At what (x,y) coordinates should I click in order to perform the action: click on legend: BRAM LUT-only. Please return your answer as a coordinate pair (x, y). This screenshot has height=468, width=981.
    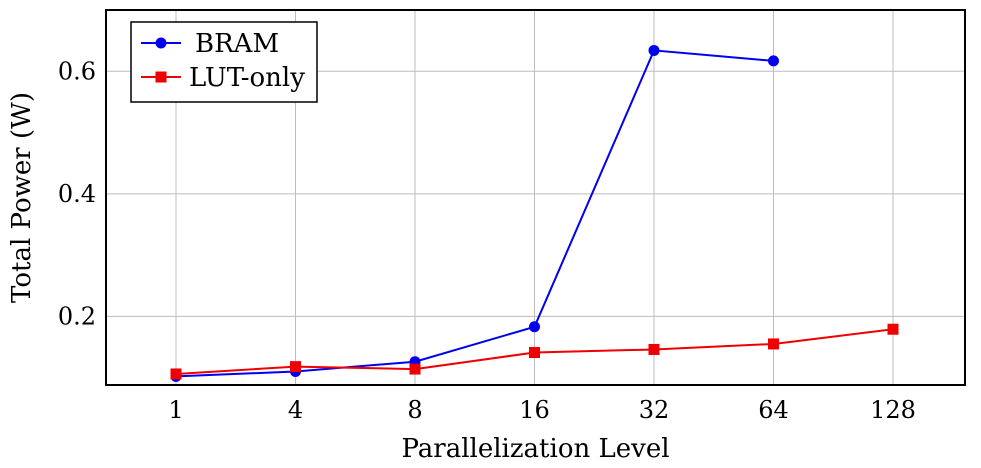
    Looking at the image, I should click on (224, 62).